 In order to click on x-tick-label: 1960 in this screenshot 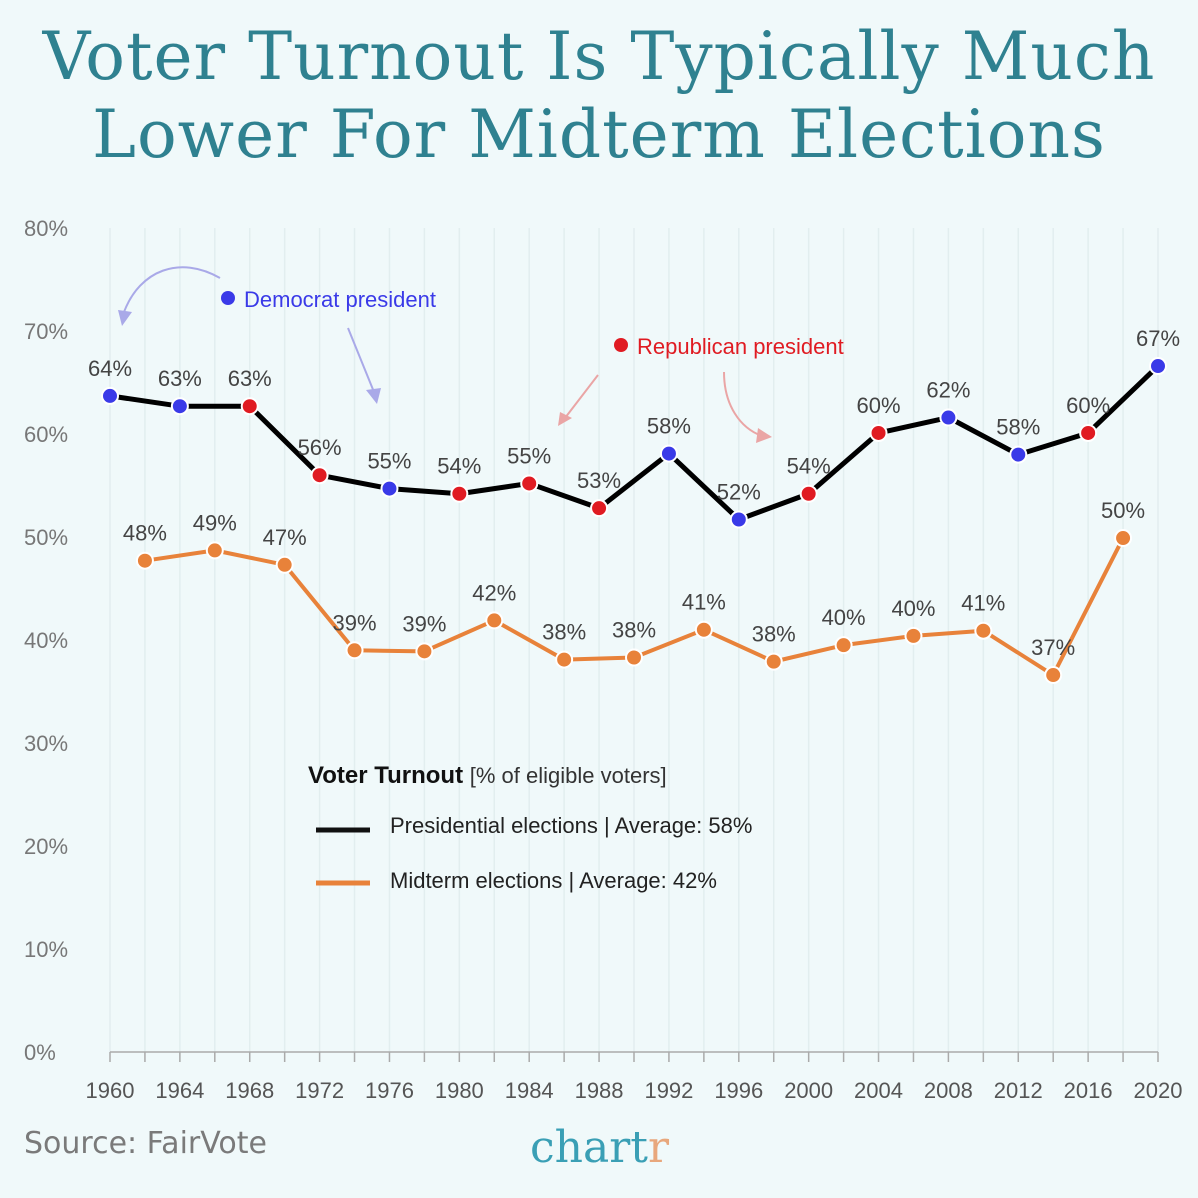, I will do `click(110, 1090)`.